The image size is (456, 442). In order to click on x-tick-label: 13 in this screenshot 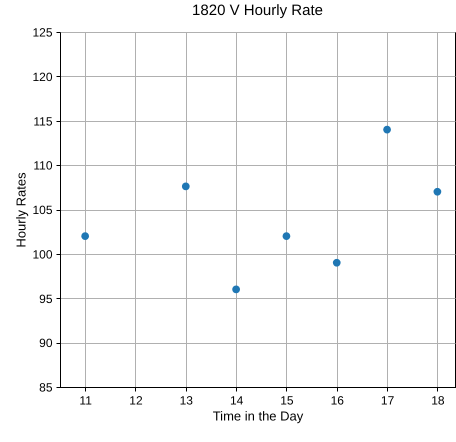, I will do `click(187, 401)`.